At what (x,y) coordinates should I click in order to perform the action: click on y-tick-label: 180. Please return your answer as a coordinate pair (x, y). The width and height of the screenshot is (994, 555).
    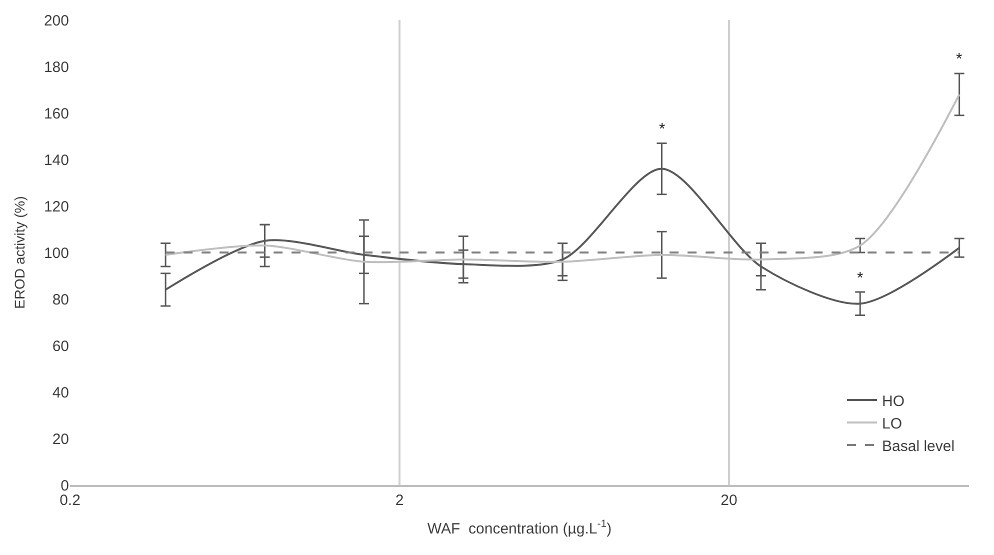
    Looking at the image, I should click on (56, 67).